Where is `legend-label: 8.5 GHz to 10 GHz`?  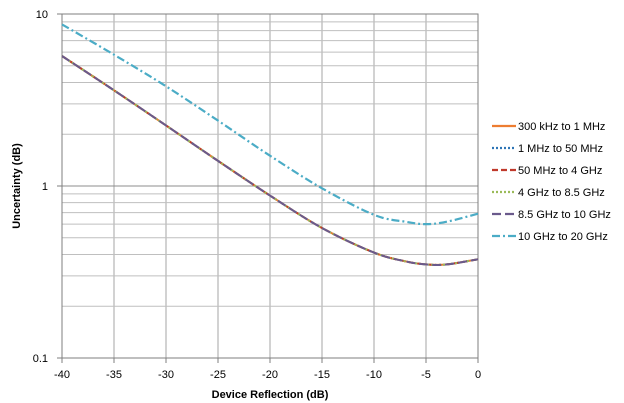 legend-label: 8.5 GHz to 10 GHz is located at coordinates (564, 215).